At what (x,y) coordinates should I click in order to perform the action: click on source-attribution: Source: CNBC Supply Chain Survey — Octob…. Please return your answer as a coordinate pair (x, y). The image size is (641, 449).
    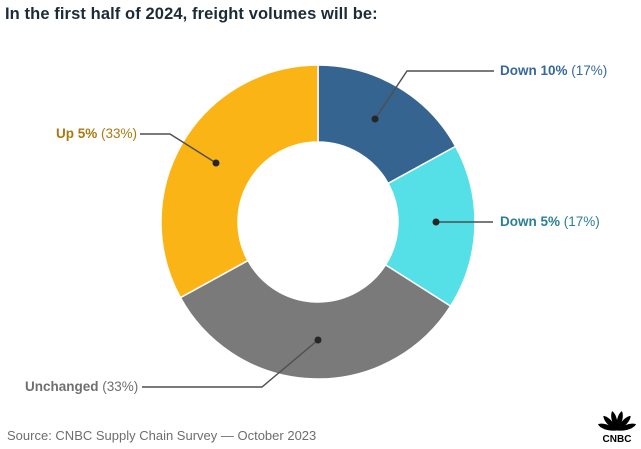
    Looking at the image, I should click on (162, 435).